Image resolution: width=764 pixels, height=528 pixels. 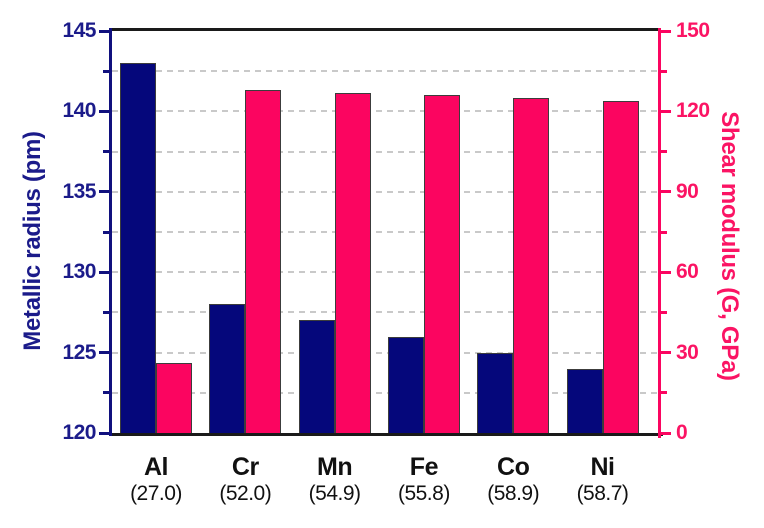 I want to click on metallic-radius-bar-Fe, so click(x=405, y=384).